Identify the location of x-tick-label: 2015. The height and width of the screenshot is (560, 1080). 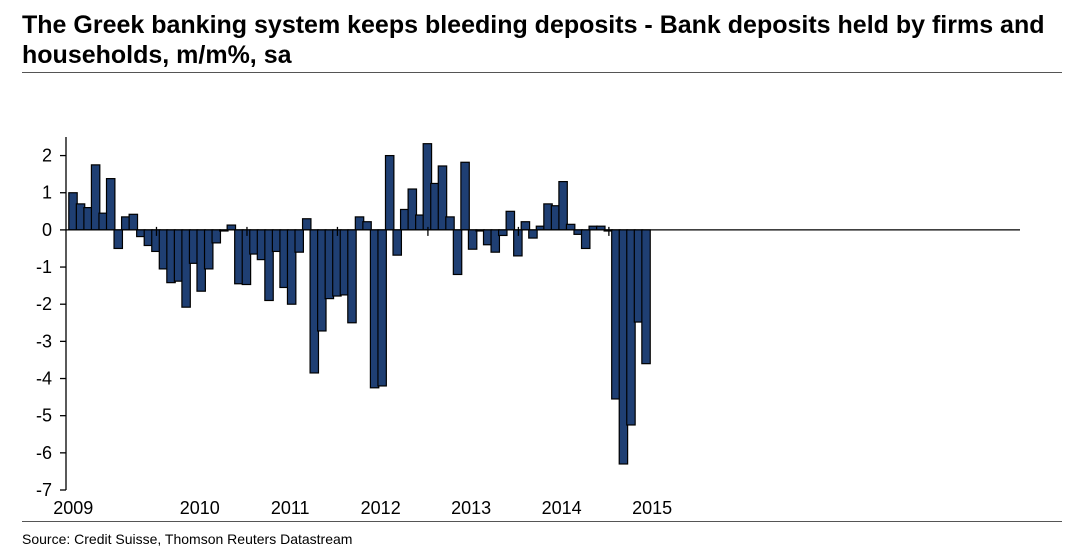
(652, 508).